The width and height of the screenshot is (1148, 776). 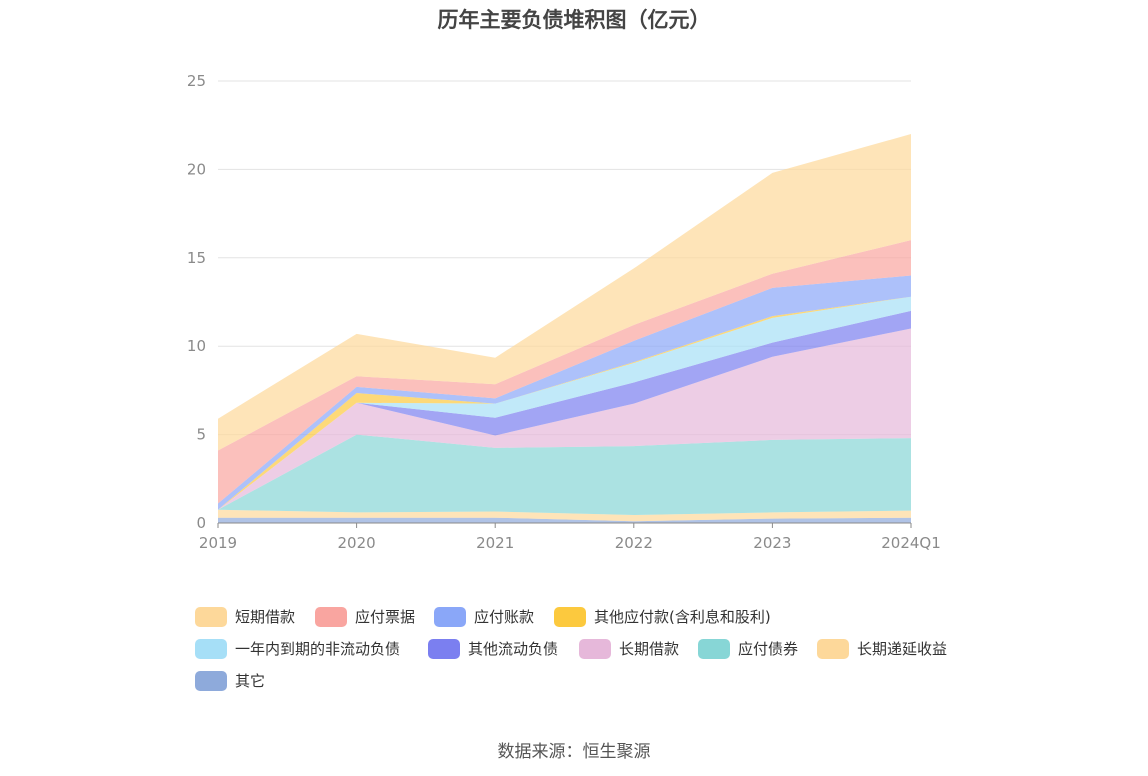 What do you see at coordinates (634, 543) in the screenshot?
I see `x-tick-label: 2022` at bounding box center [634, 543].